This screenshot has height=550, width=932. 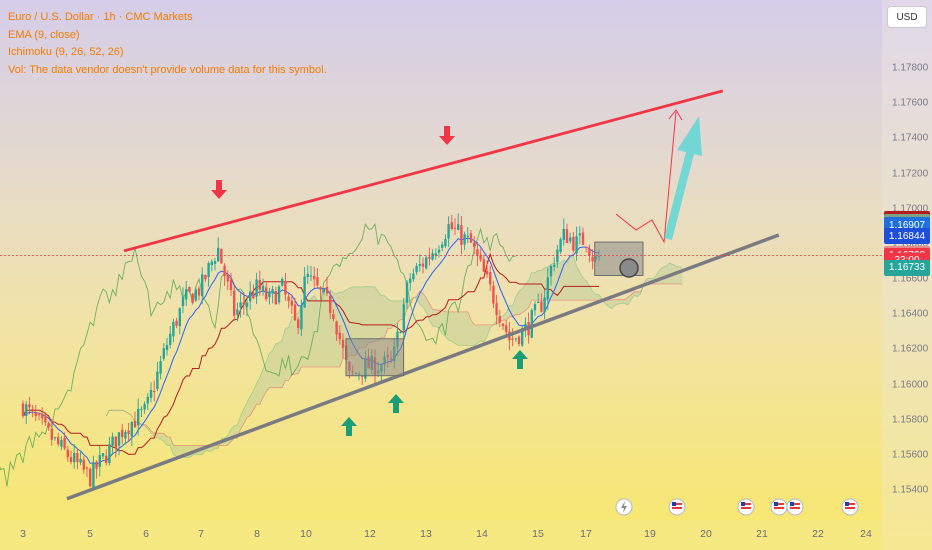 I want to click on currency-button: USD, so click(x=907, y=17).